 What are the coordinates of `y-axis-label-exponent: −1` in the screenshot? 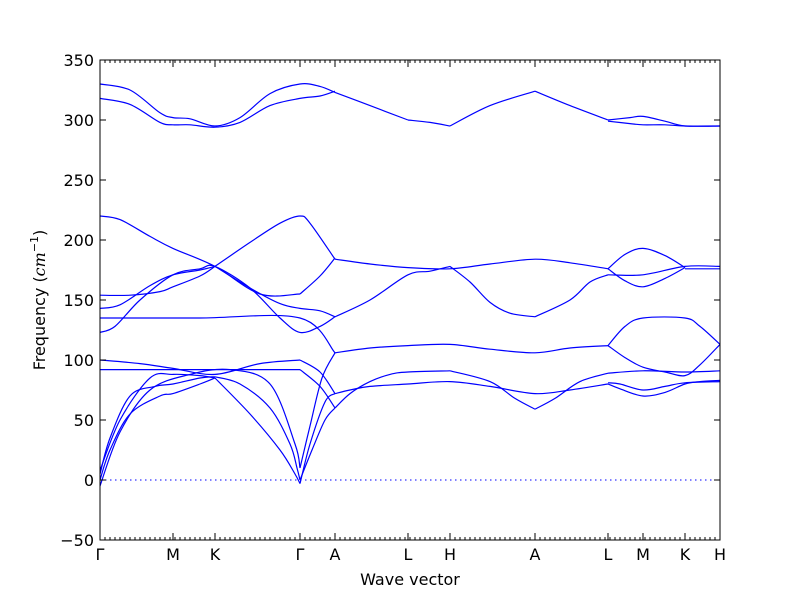 It's located at (34, 244).